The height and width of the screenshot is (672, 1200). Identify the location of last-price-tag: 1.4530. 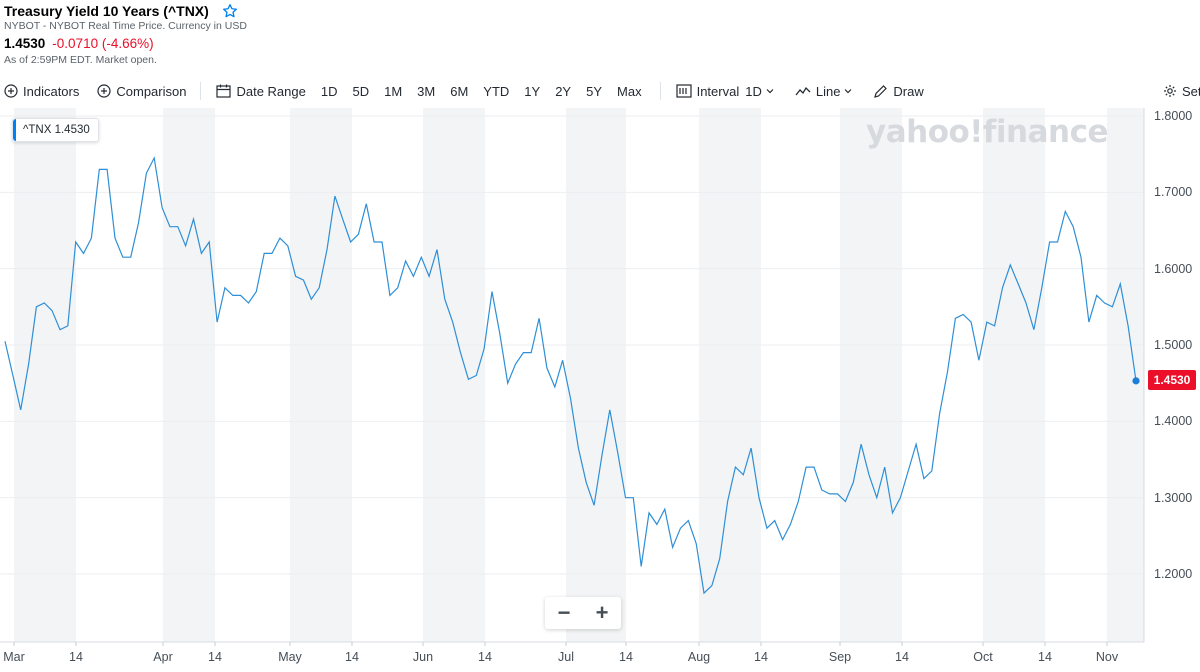
(1172, 380).